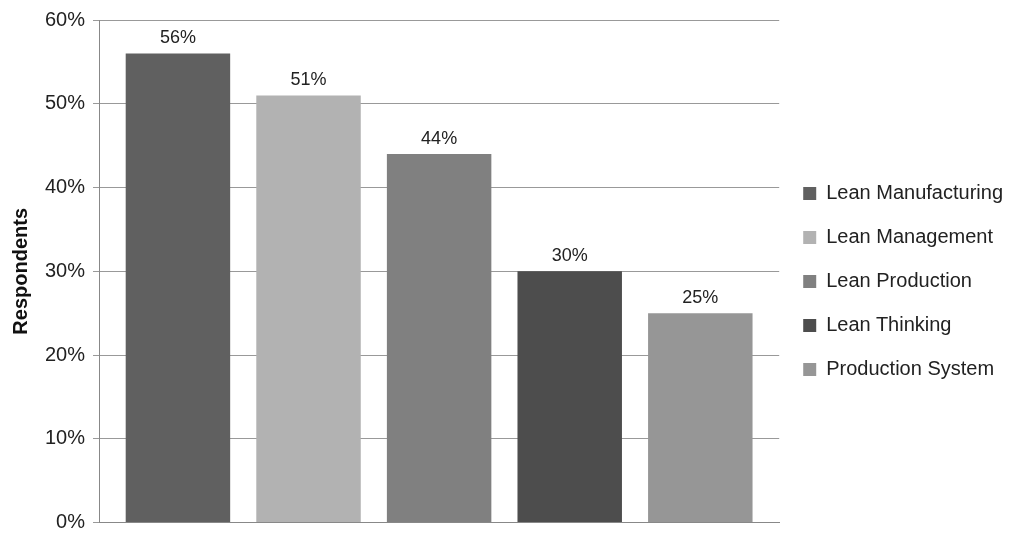  Describe the element at coordinates (65, 269) in the screenshot. I see `y-tick-label: 30%` at that location.